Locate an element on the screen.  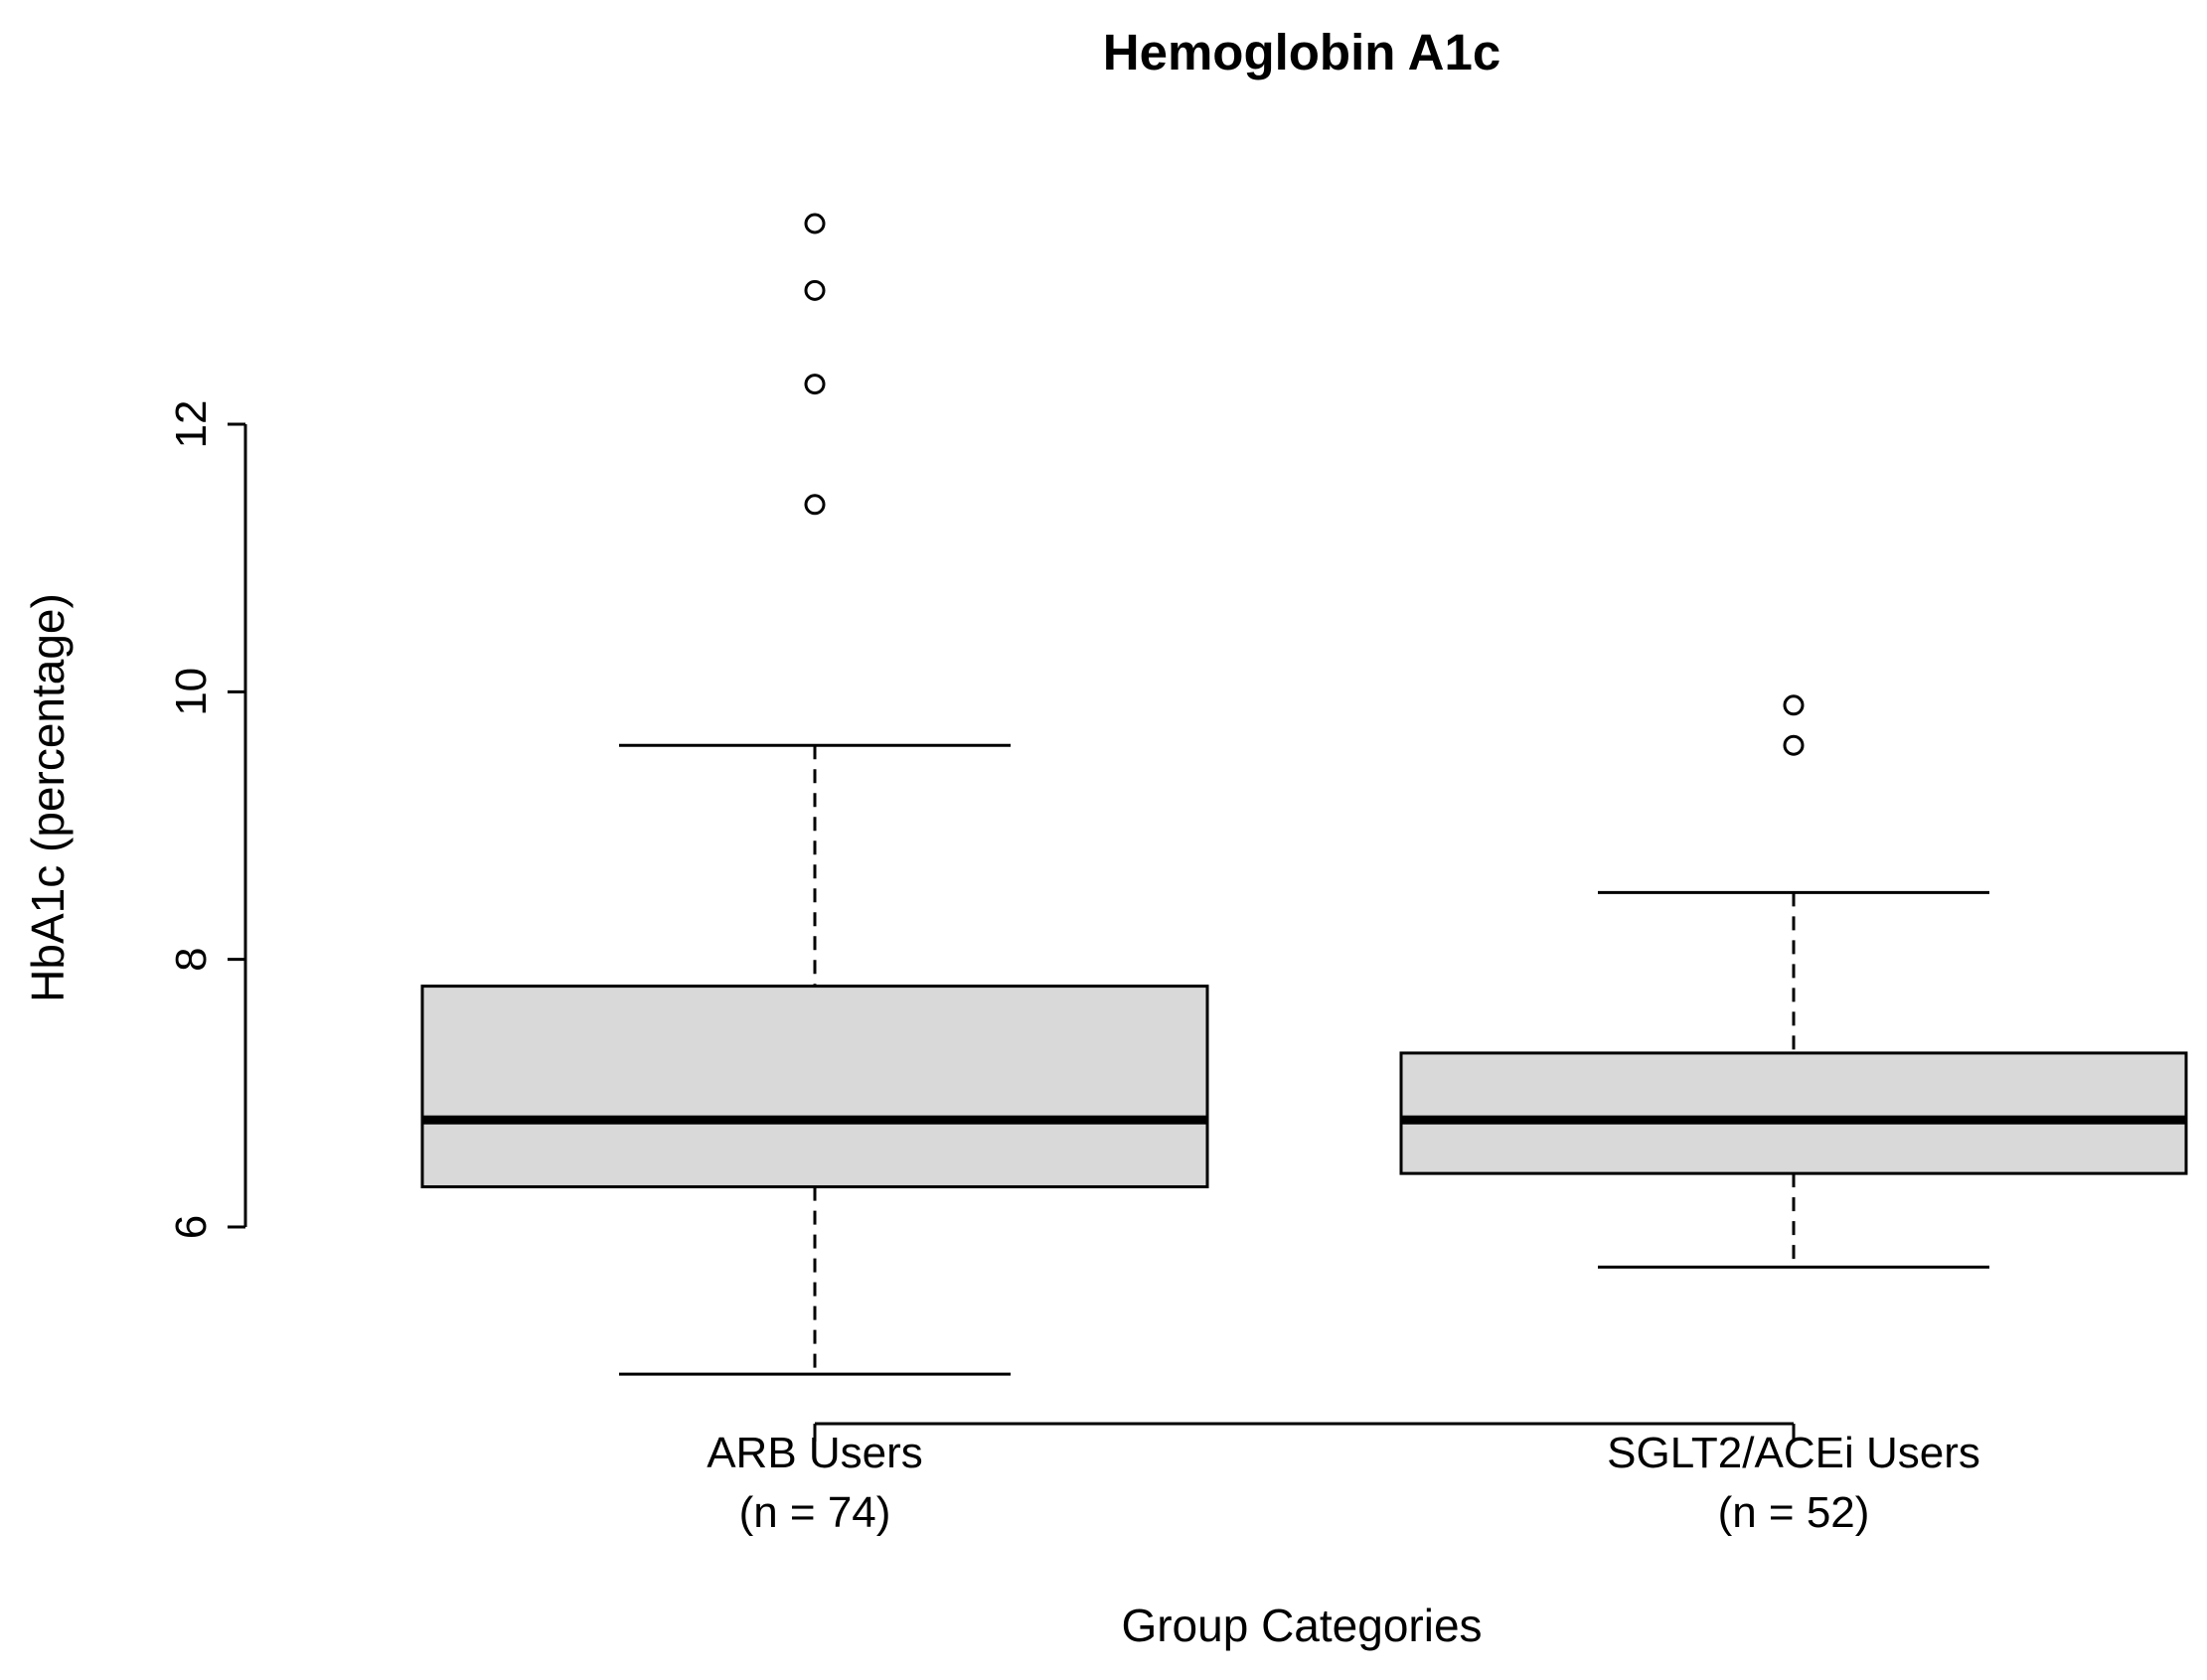
x-tick-label-line2-1: (n = 52) is located at coordinates (1794, 1513).